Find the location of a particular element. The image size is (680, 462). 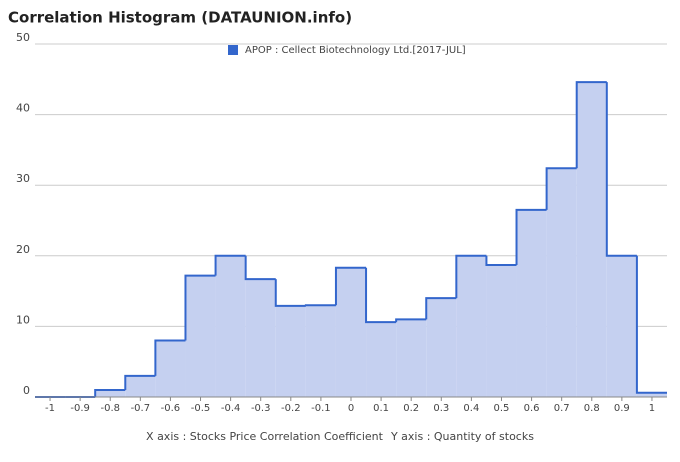

chart-title: Correlation Histogram (DATAUNION.info) is located at coordinates (180, 18).